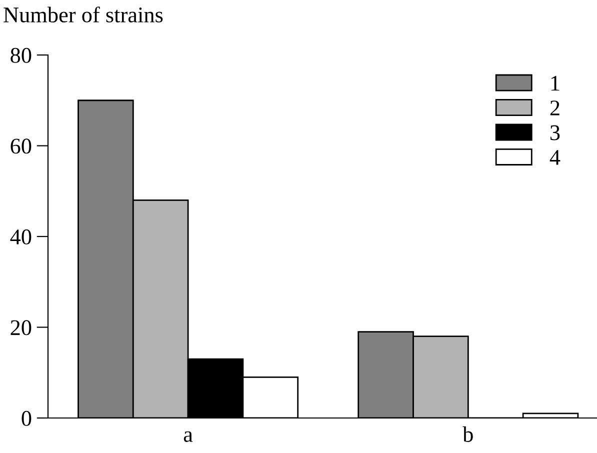 The width and height of the screenshot is (597, 453). What do you see at coordinates (555, 132) in the screenshot?
I see `legend-label: 3` at bounding box center [555, 132].